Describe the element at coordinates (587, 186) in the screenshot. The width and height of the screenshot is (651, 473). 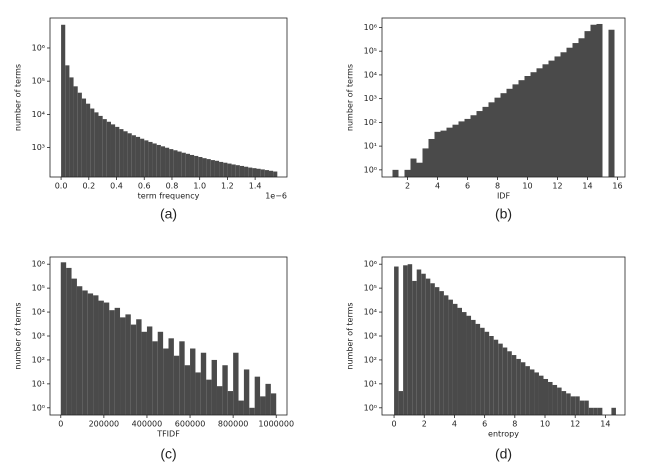
I see `x-tick-label: 14` at that location.